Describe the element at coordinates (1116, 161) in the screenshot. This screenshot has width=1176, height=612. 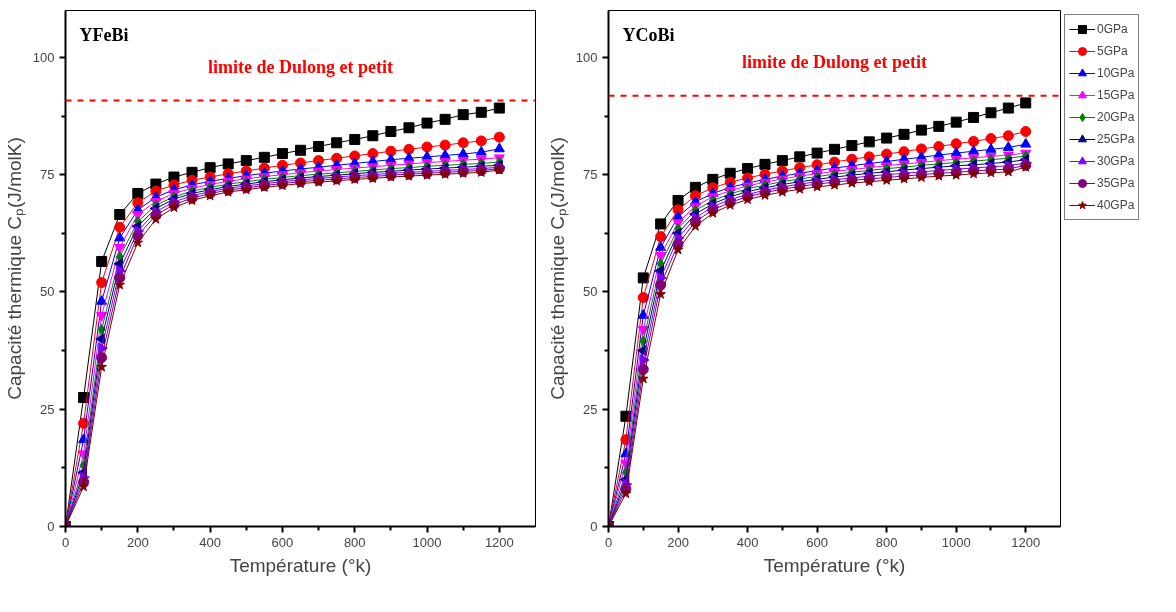
I see `legend-label: 30GPa` at that location.